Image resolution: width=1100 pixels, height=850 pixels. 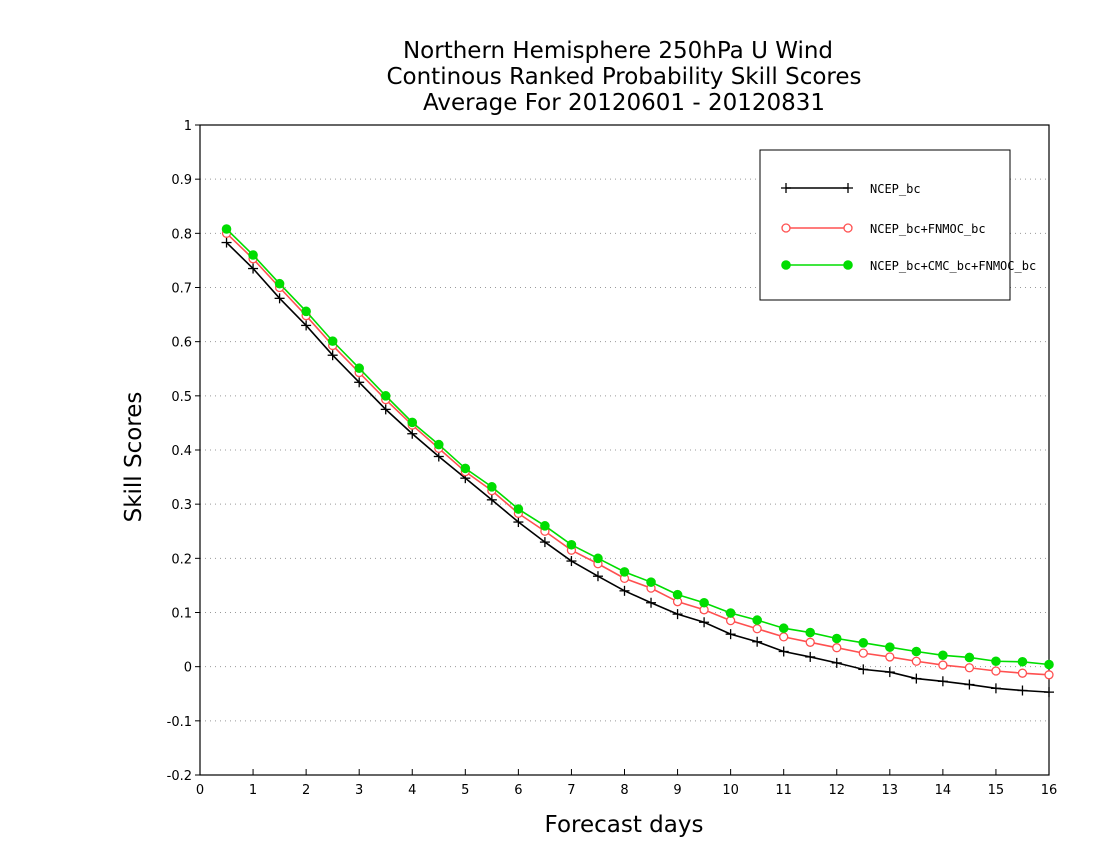 I want to click on y-tick-label: -0.1, so click(x=179, y=722).